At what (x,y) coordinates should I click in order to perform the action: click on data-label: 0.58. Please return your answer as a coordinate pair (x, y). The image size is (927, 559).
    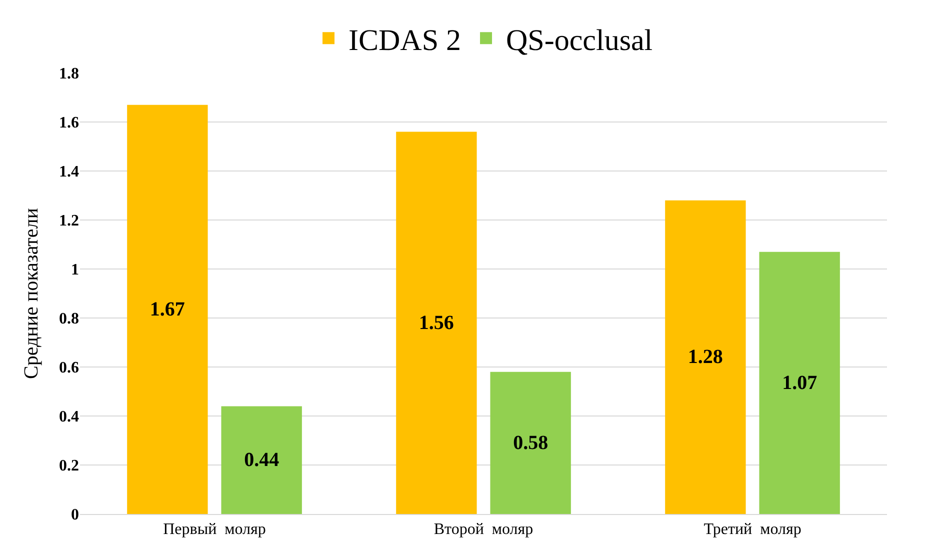
    Looking at the image, I should click on (530, 443).